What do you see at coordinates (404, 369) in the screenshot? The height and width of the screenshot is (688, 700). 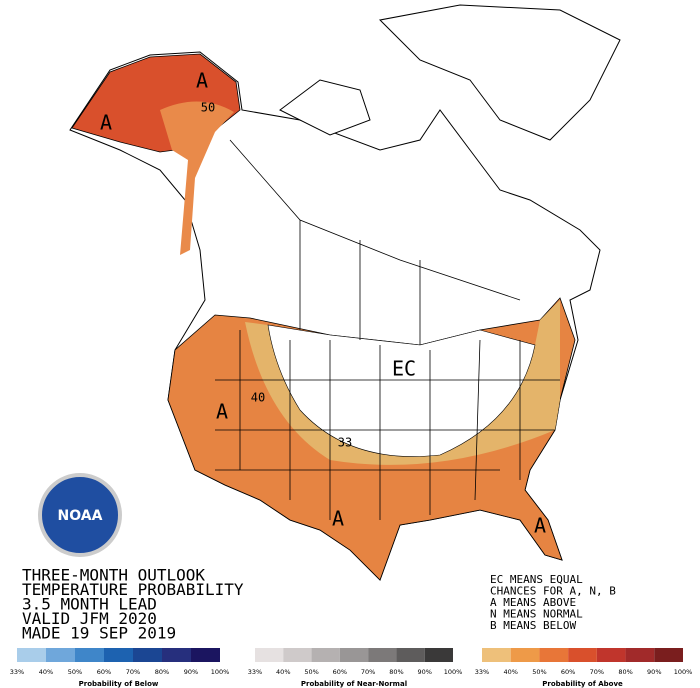 I see `map-label: EC` at bounding box center [404, 369].